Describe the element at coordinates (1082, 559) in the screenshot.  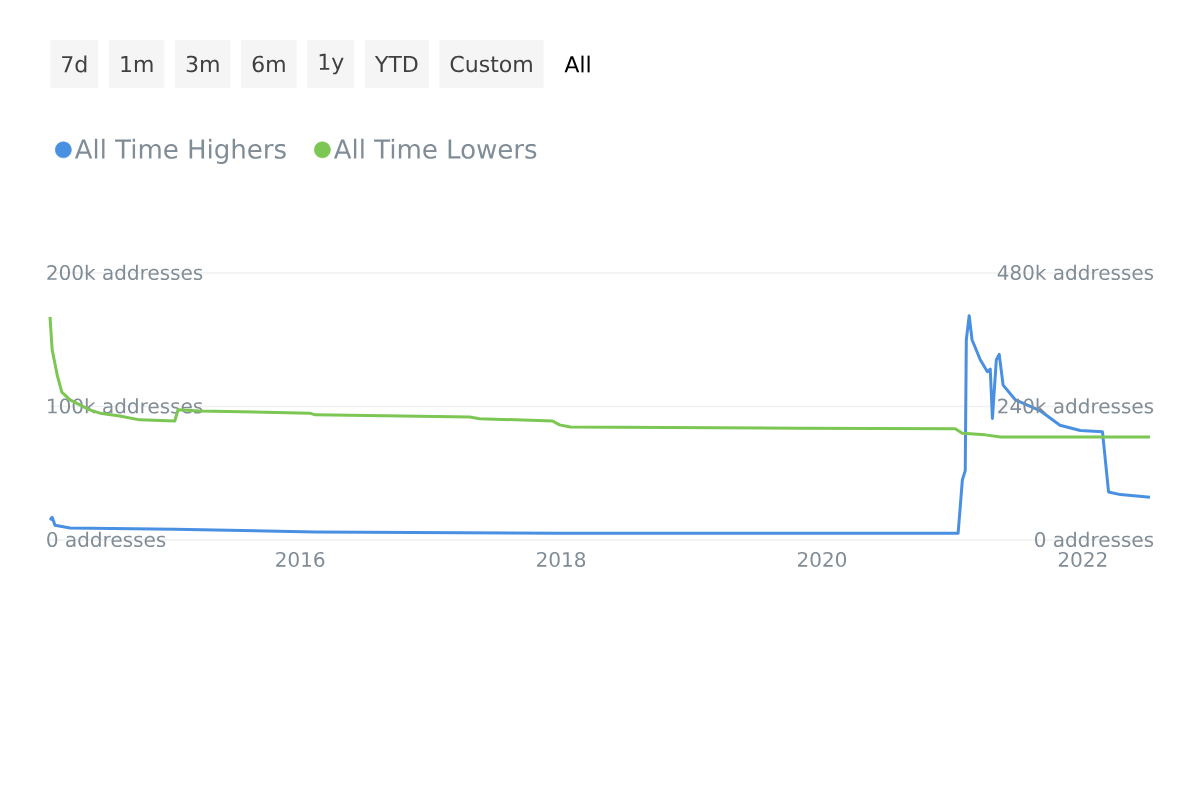
I see `x-tick-label: 2022` at that location.